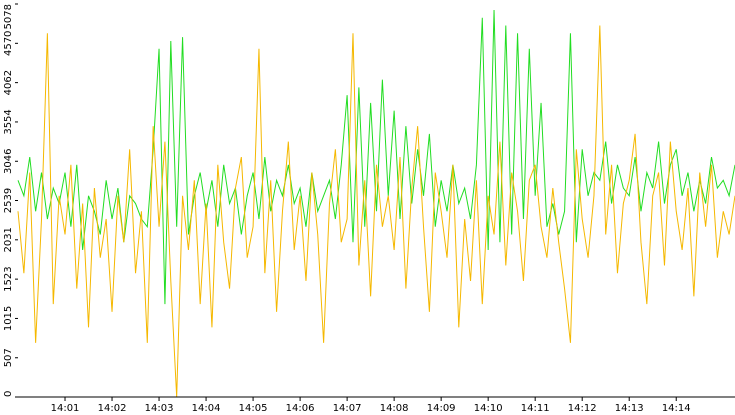  I want to click on y-tick-label: 3554, so click(8, 121).